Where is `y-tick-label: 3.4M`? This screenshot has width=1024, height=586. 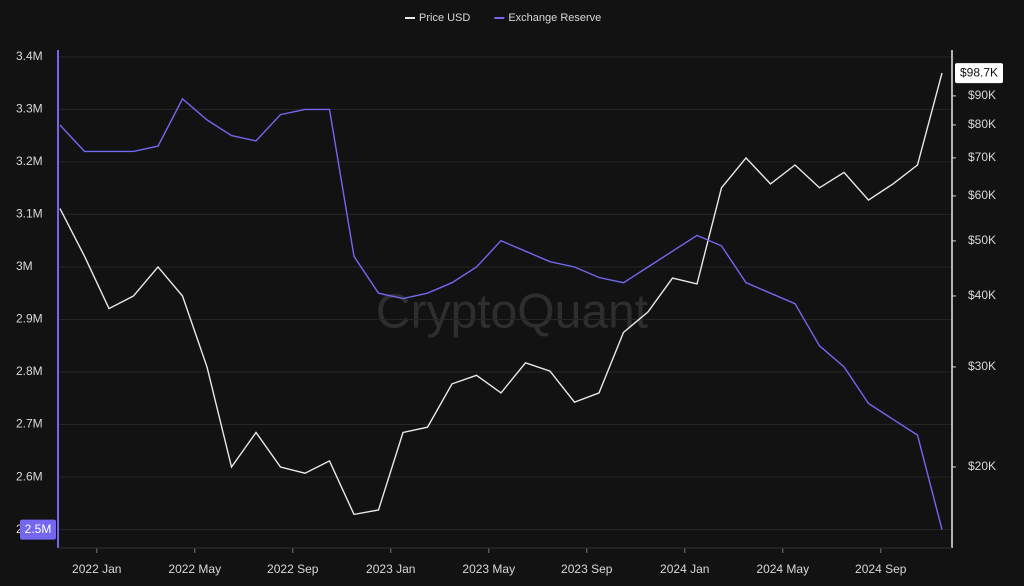
y-tick-label: 3.4M is located at coordinates (29, 56).